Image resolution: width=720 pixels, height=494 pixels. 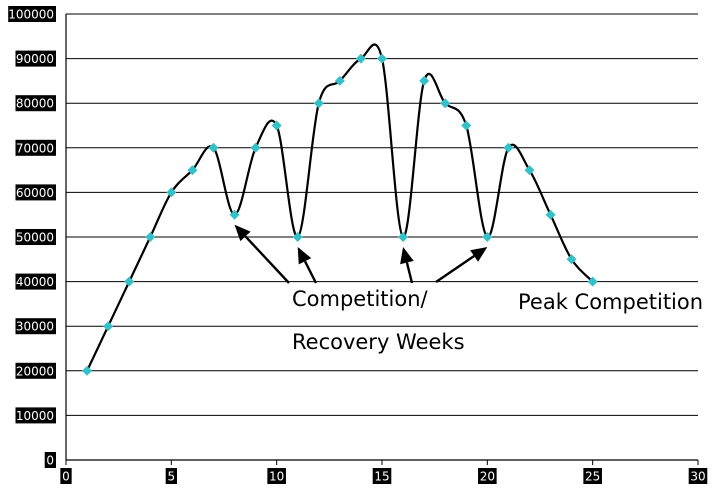 I want to click on x-tick-label: 0, so click(x=66, y=477).